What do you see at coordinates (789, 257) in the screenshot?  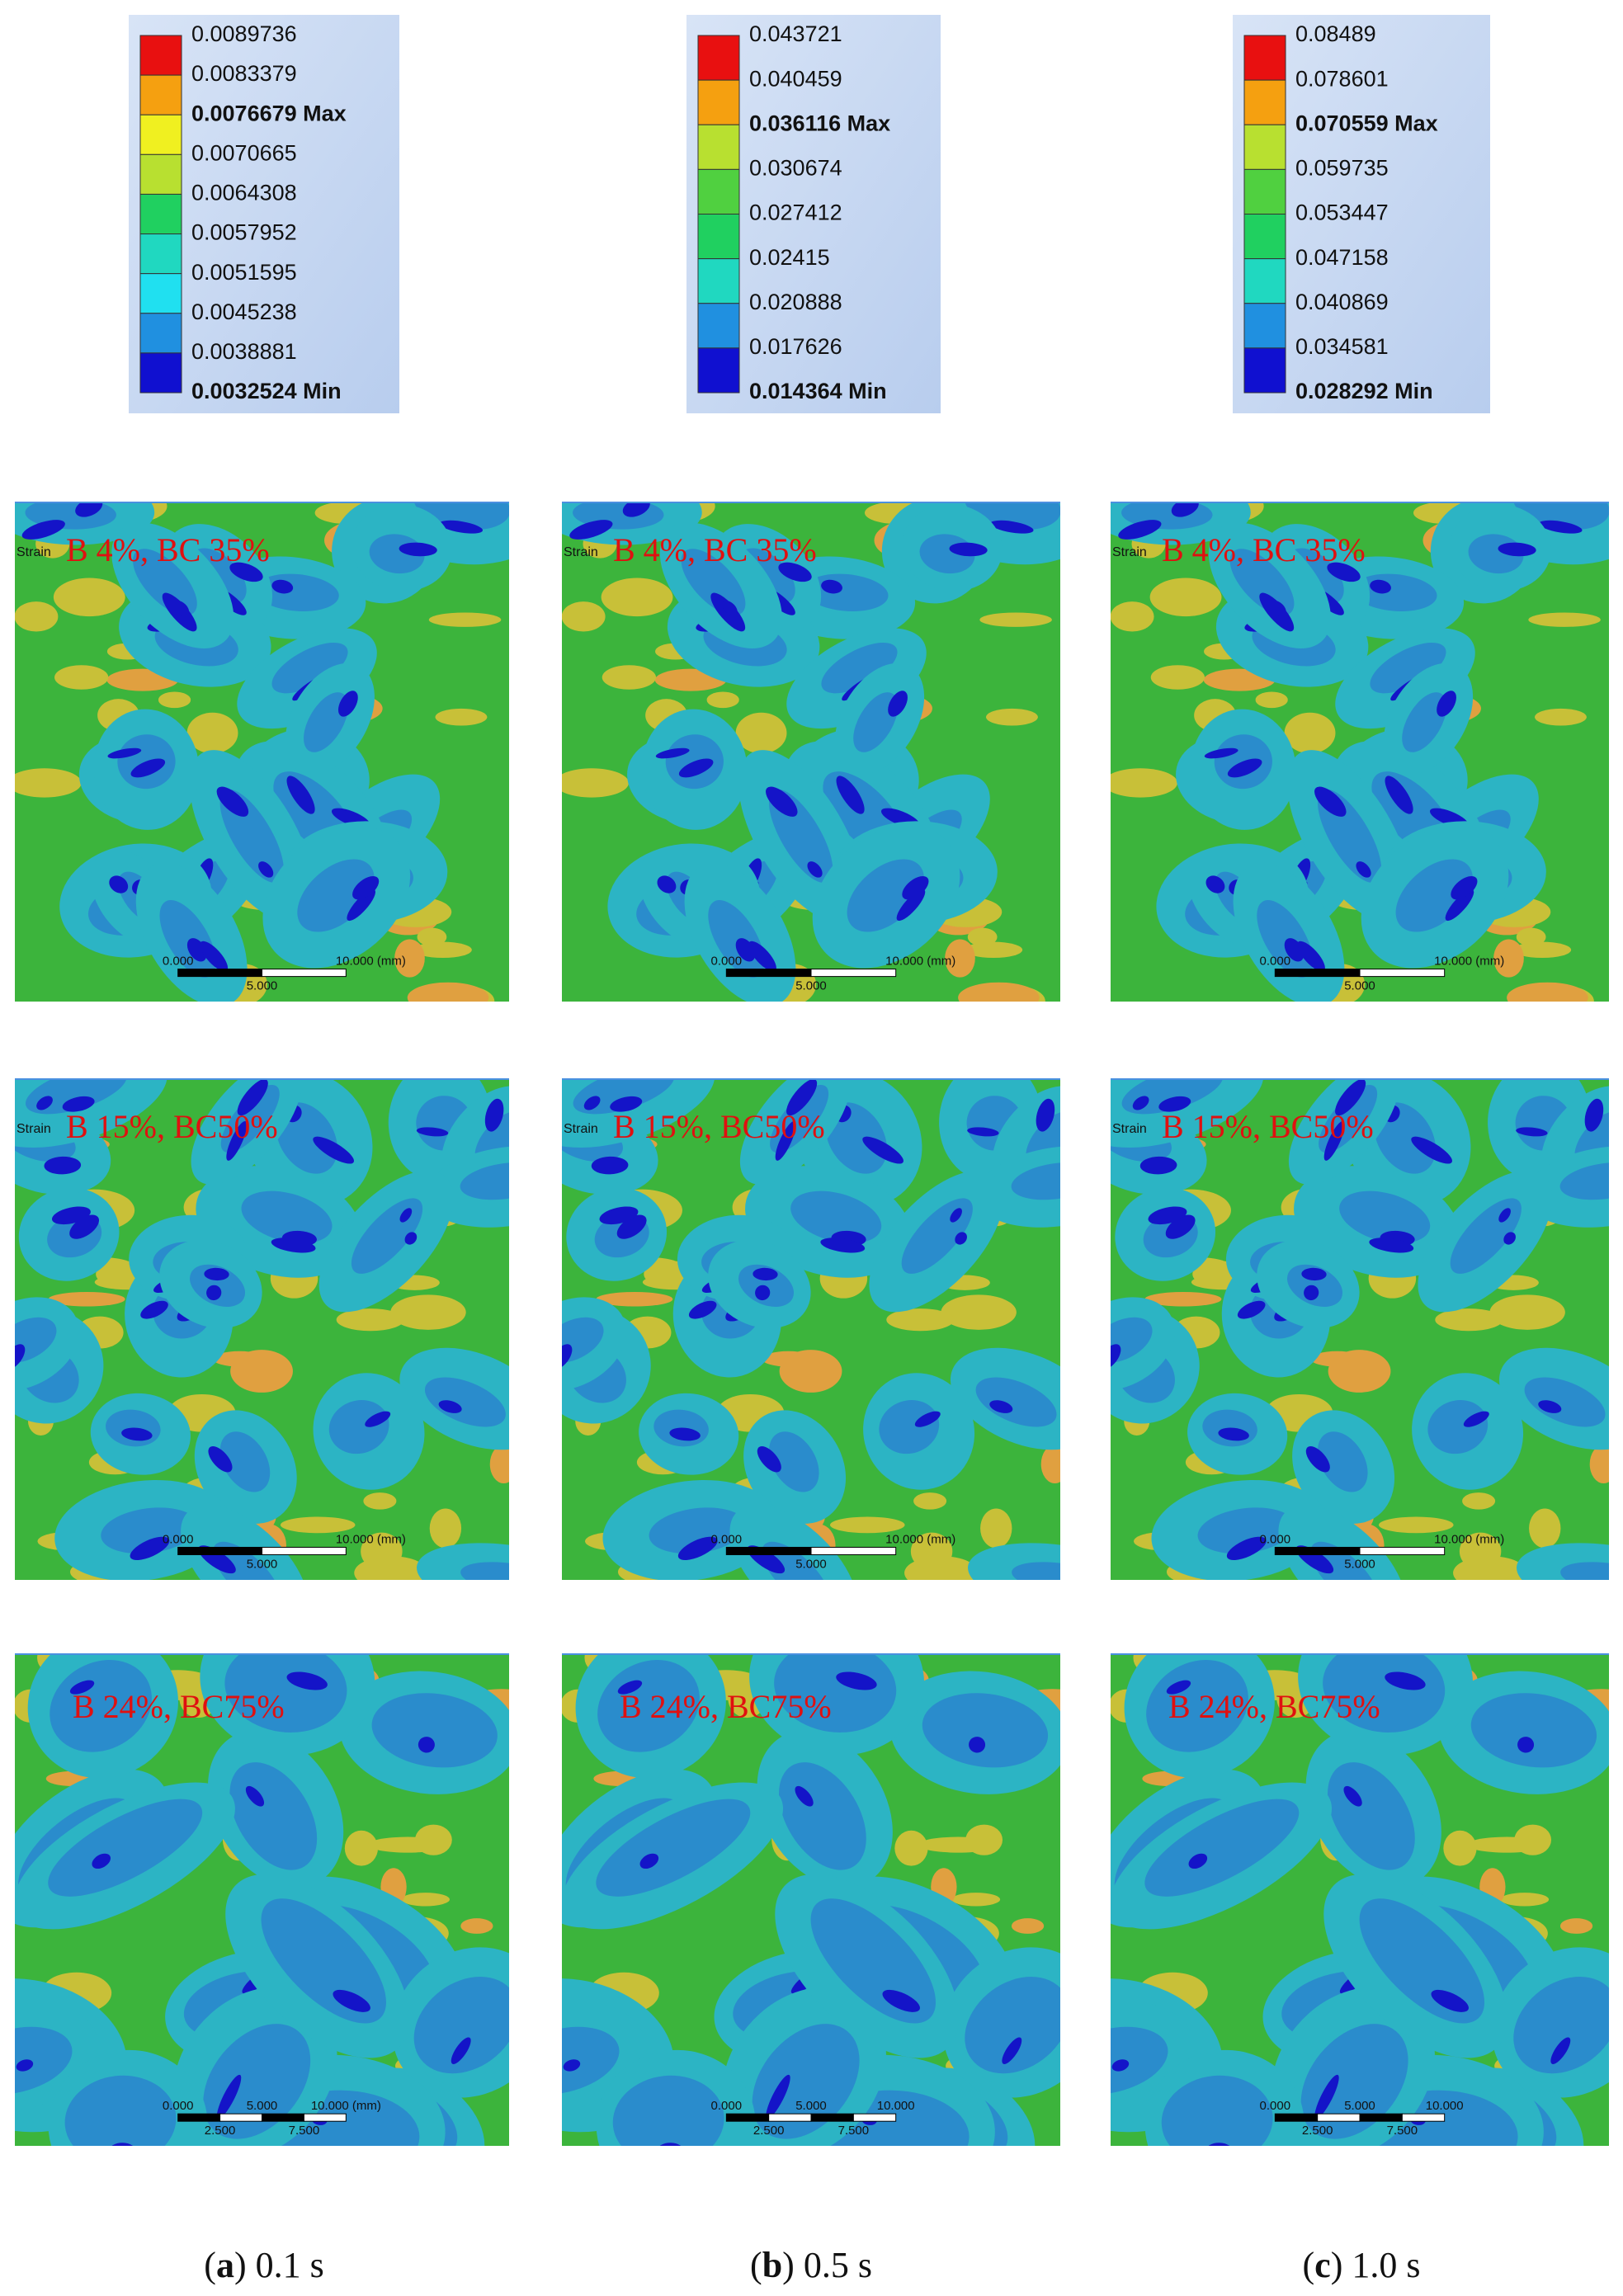 I see `legend-label: 0.02415` at bounding box center [789, 257].